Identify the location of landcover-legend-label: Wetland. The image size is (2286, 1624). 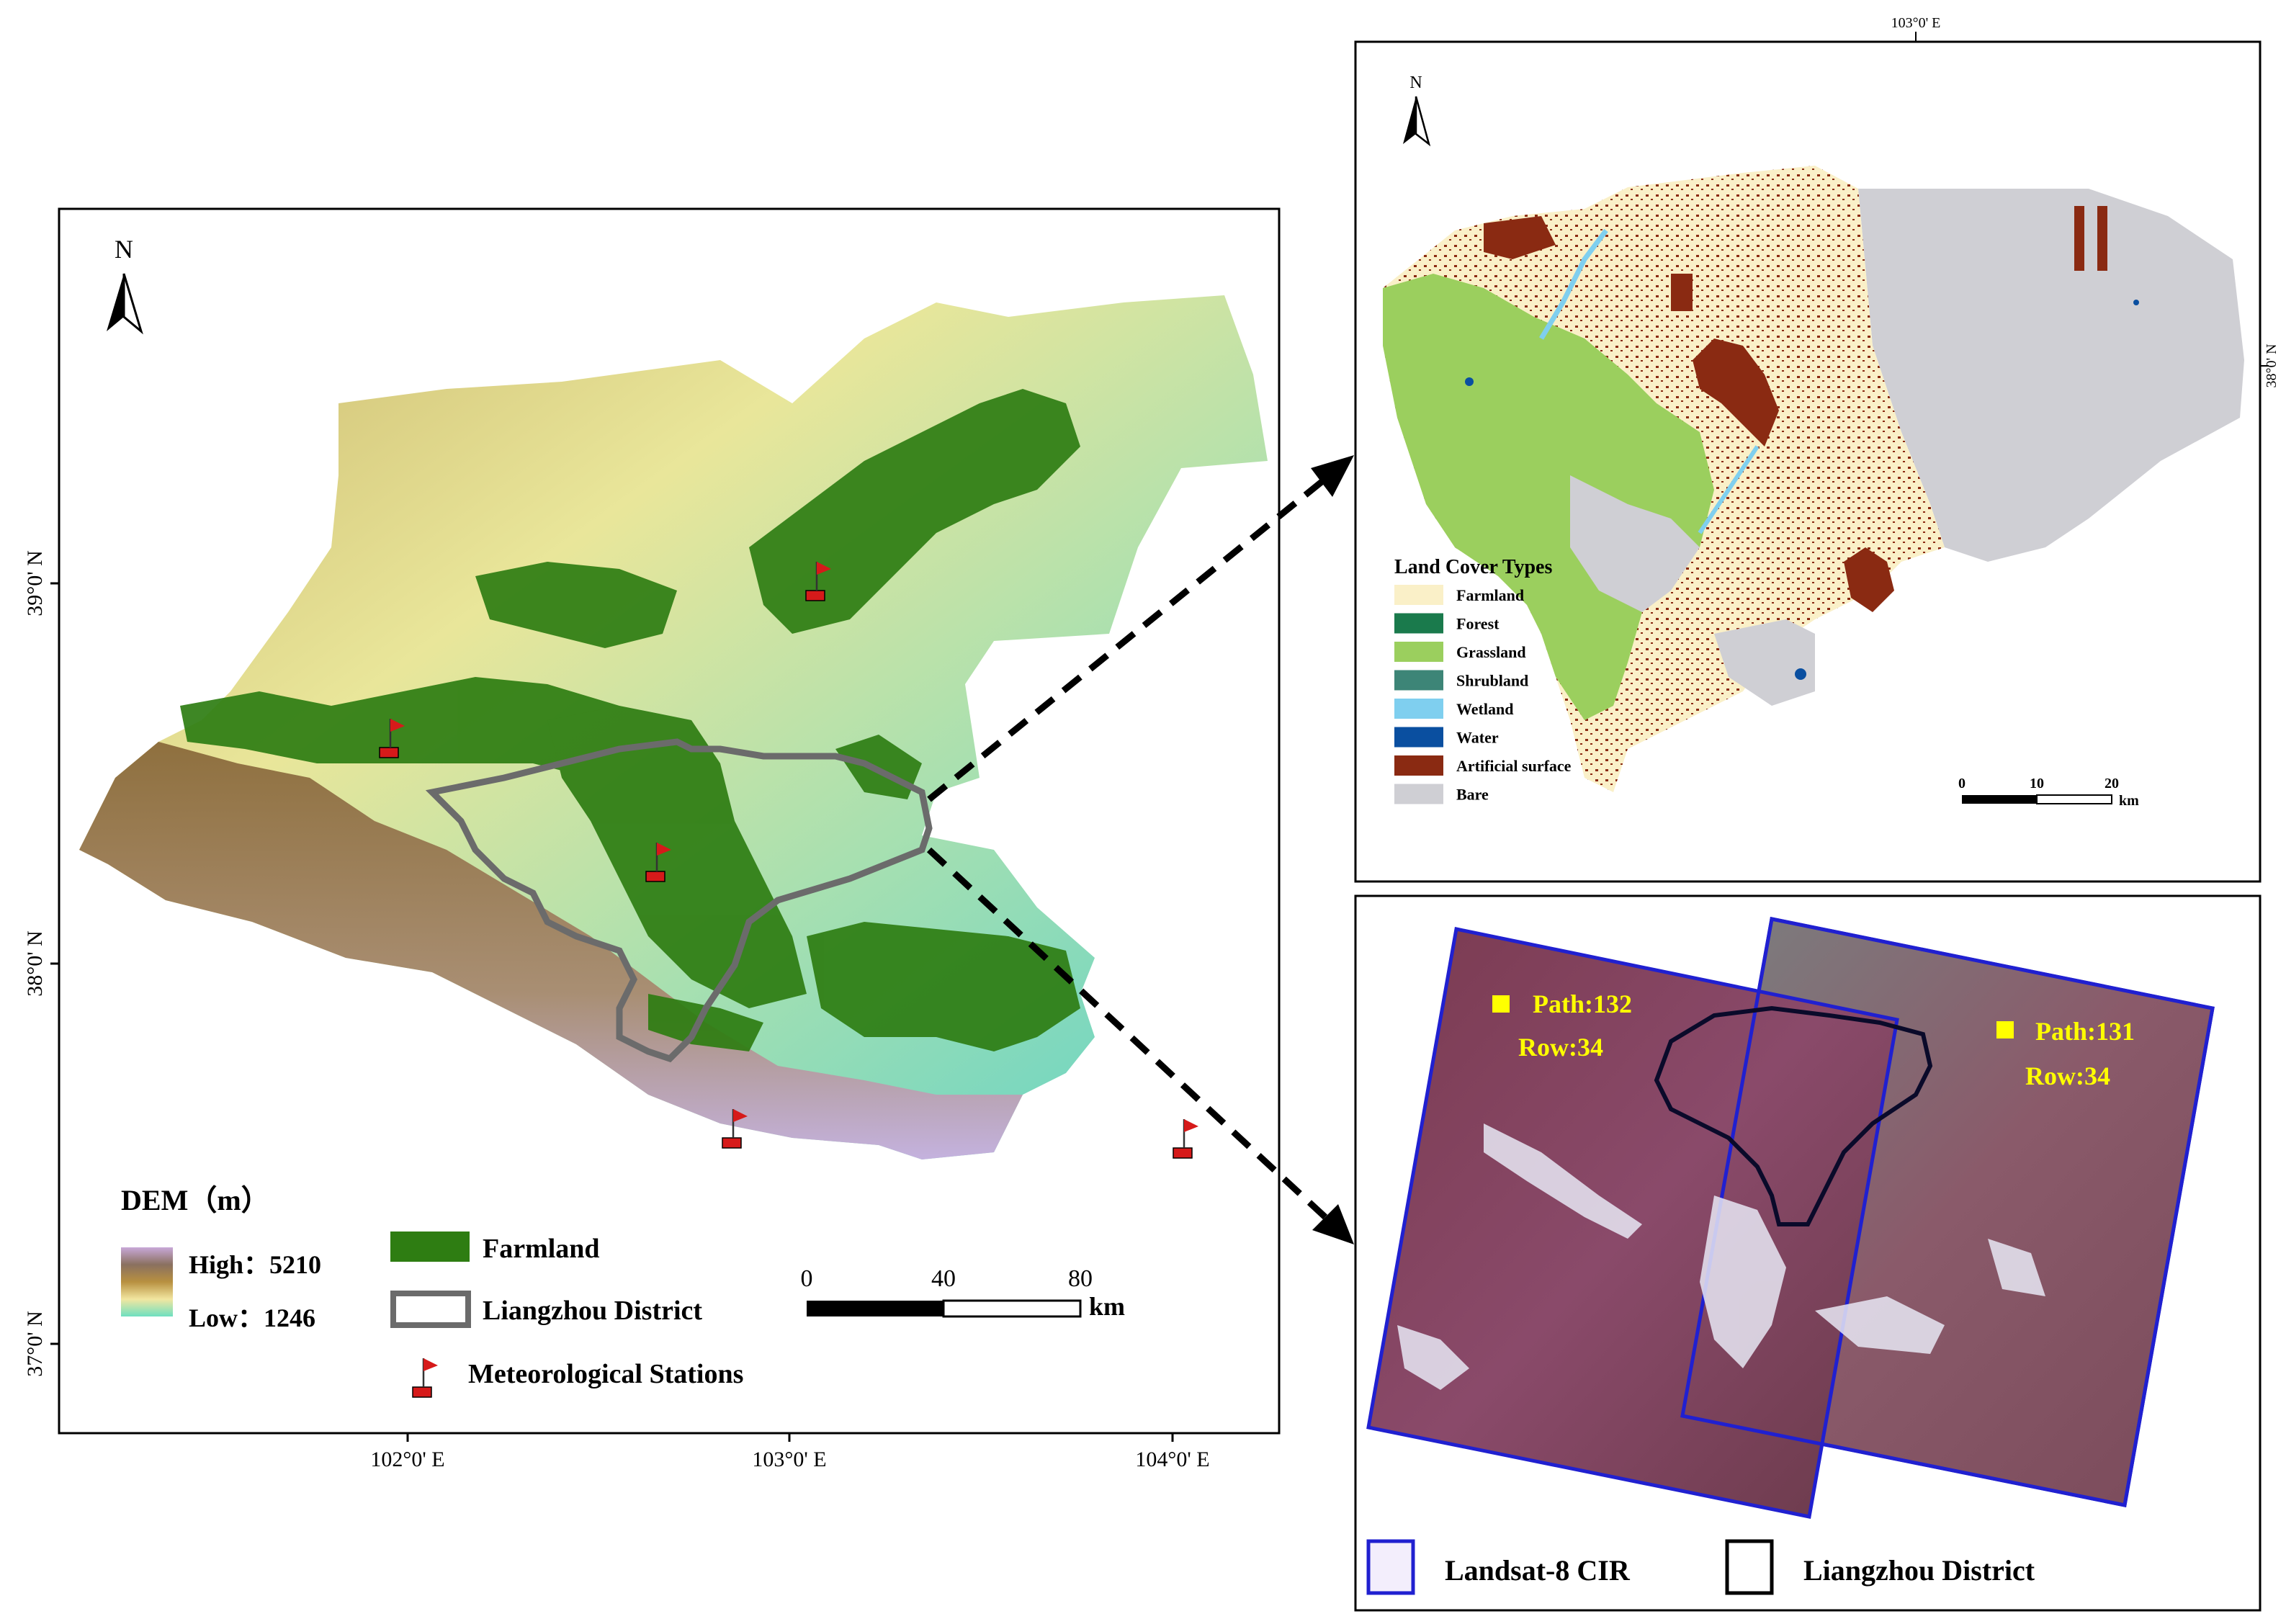
(1484, 709).